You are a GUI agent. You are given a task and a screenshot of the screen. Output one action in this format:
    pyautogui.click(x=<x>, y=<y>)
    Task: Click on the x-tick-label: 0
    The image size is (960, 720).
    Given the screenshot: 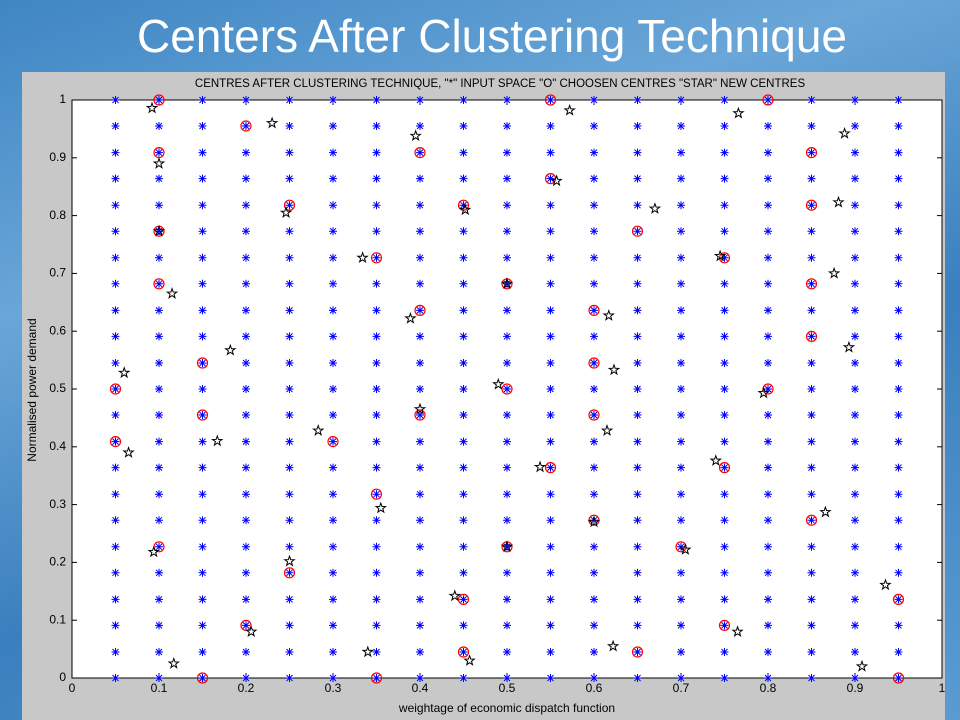 What is the action you would take?
    pyautogui.click(x=72, y=688)
    